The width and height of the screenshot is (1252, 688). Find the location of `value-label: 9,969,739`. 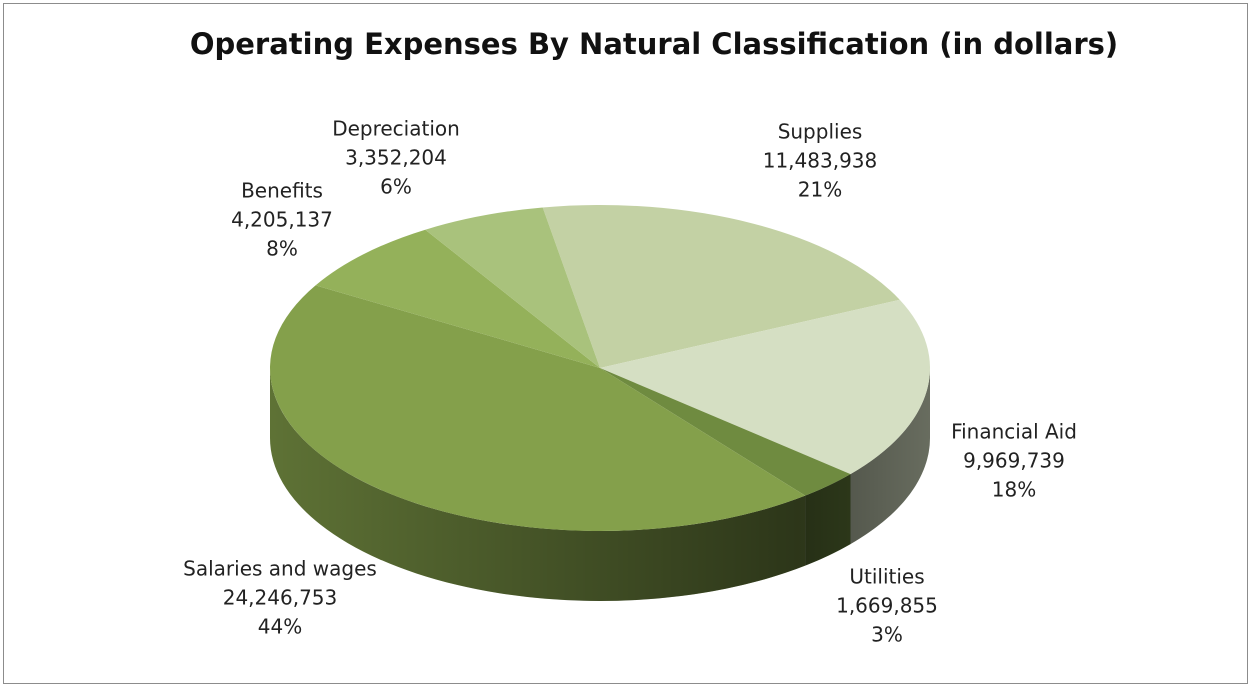

value-label: 9,969,739 is located at coordinates (1014, 461).